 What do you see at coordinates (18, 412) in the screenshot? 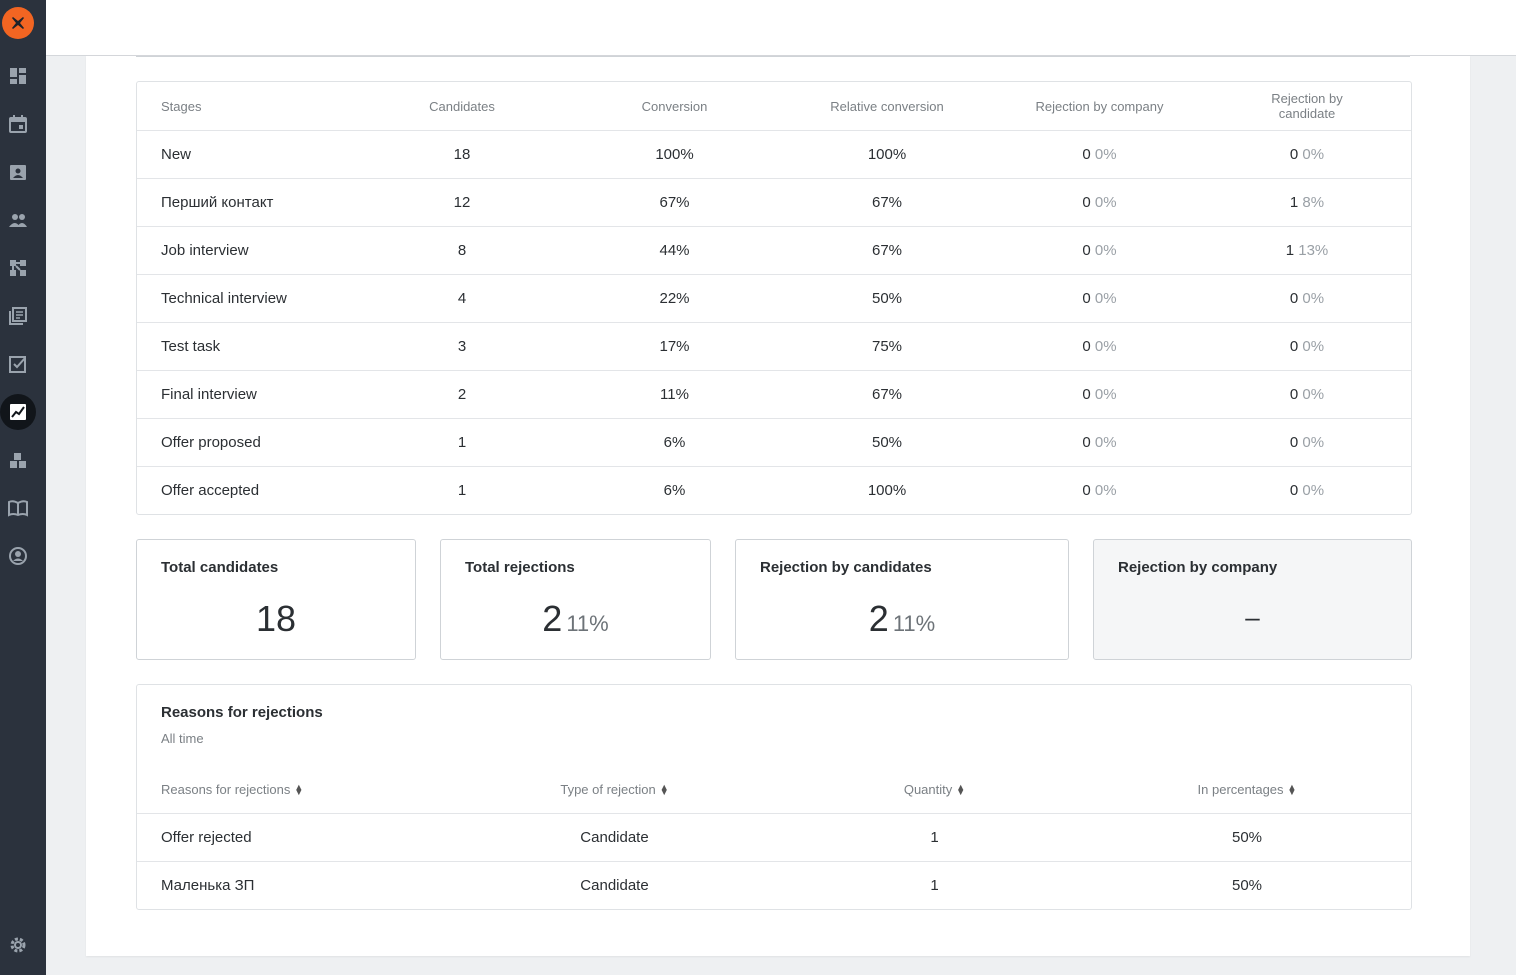
I see `analytics-icon` at bounding box center [18, 412].